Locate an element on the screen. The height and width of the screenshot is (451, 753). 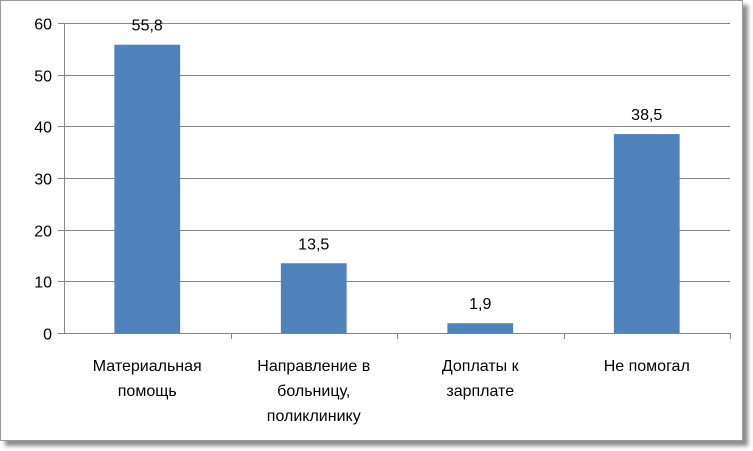
x-category-line: Доплаты к is located at coordinates (481, 366).